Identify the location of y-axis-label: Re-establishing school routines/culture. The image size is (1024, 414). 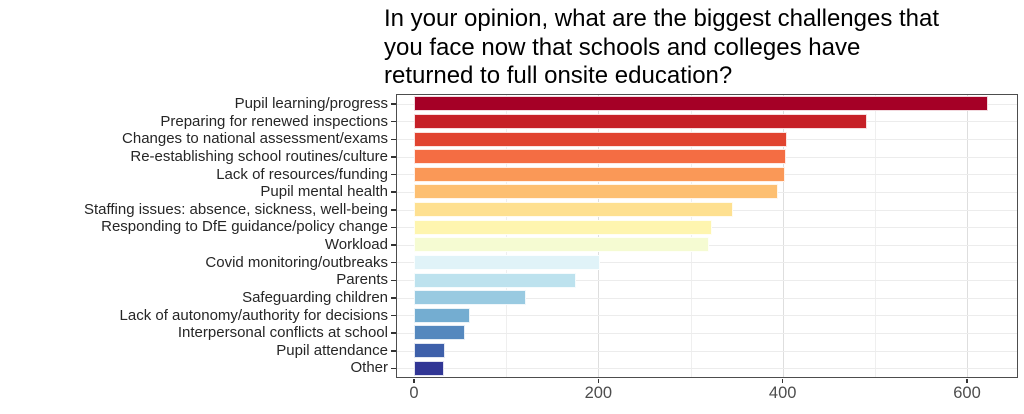
(259, 156).